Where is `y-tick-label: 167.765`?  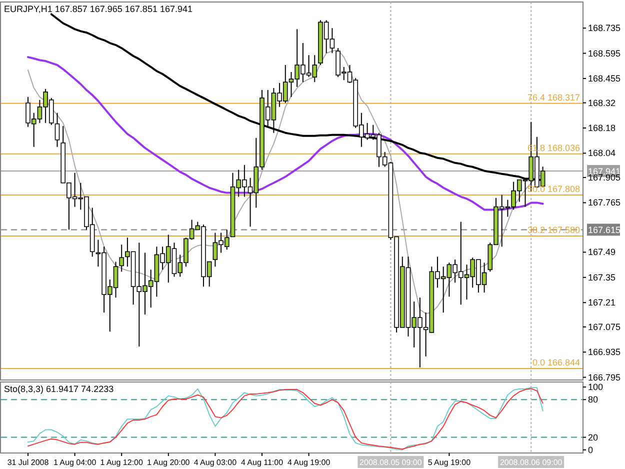 y-tick-label: 167.765 is located at coordinates (604, 203).